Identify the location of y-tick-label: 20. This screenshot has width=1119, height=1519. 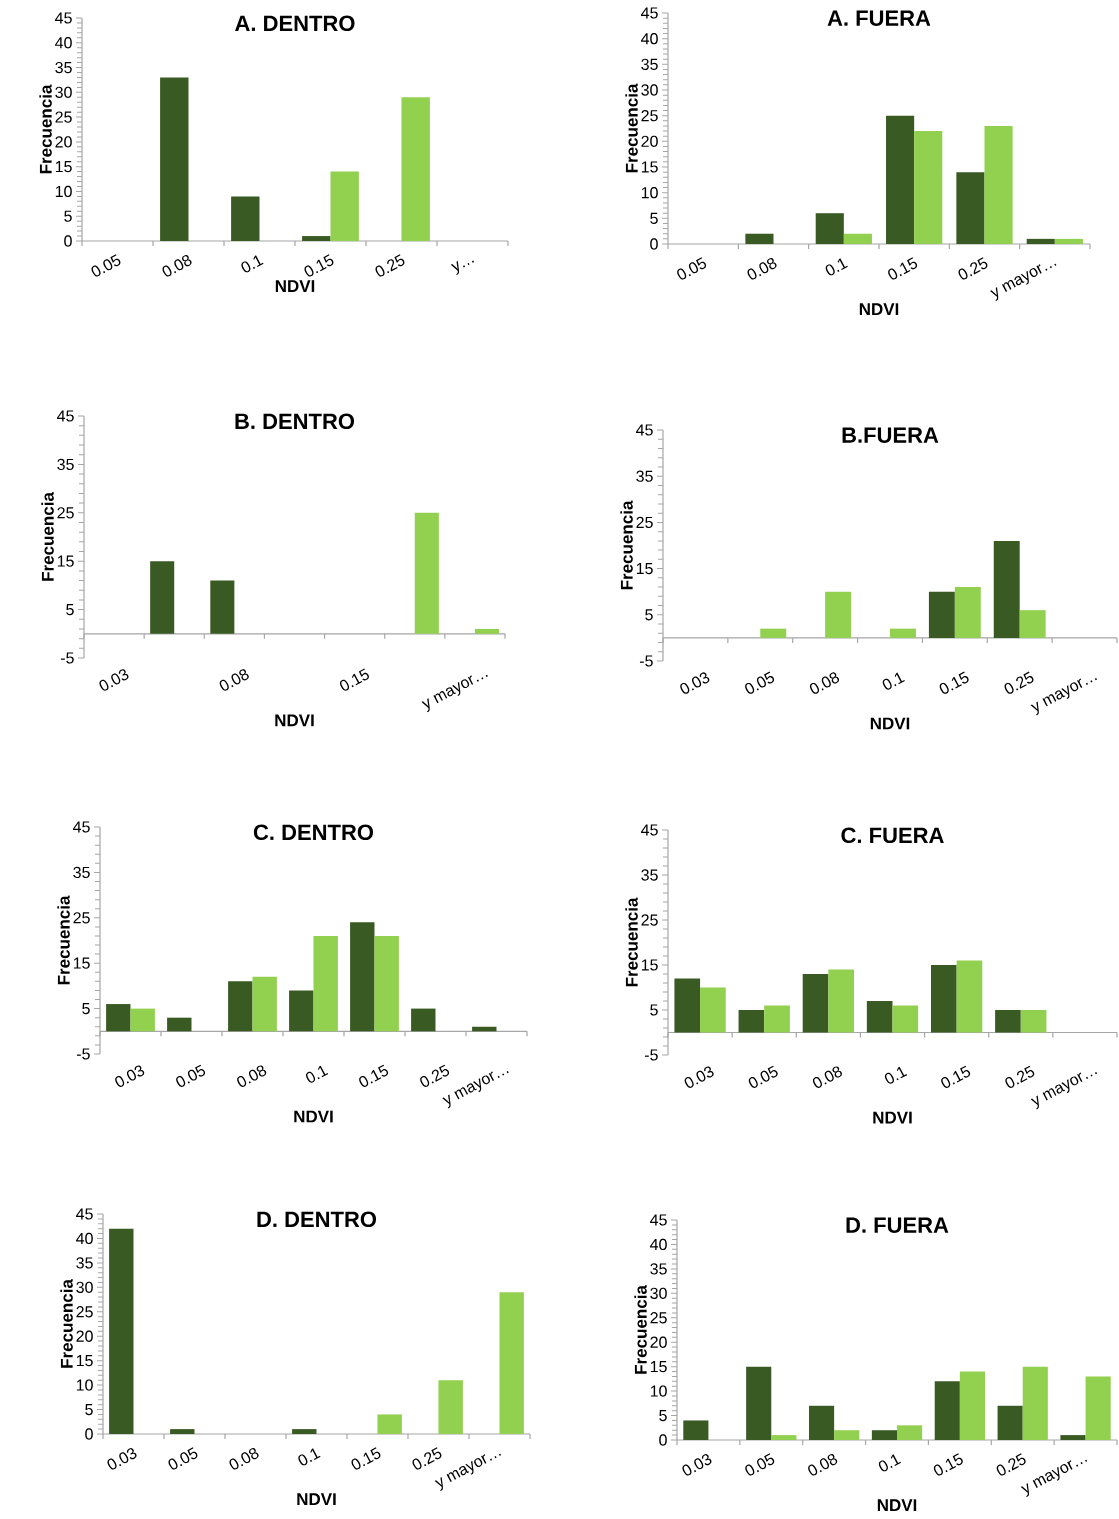
(658, 1342).